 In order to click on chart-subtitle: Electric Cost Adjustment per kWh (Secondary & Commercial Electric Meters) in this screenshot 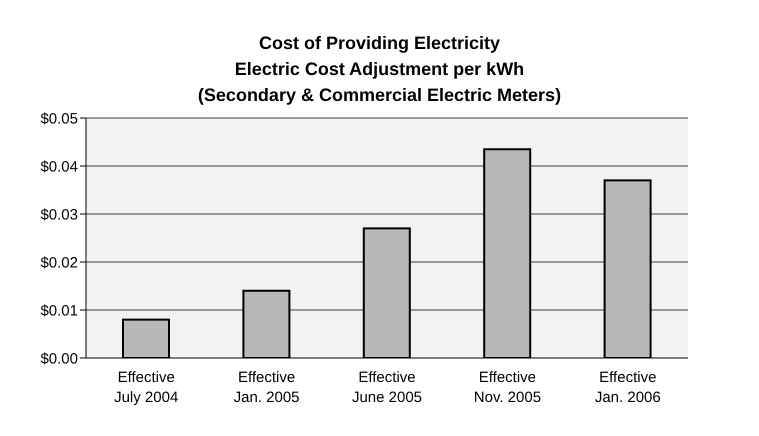, I will do `click(379, 82)`.